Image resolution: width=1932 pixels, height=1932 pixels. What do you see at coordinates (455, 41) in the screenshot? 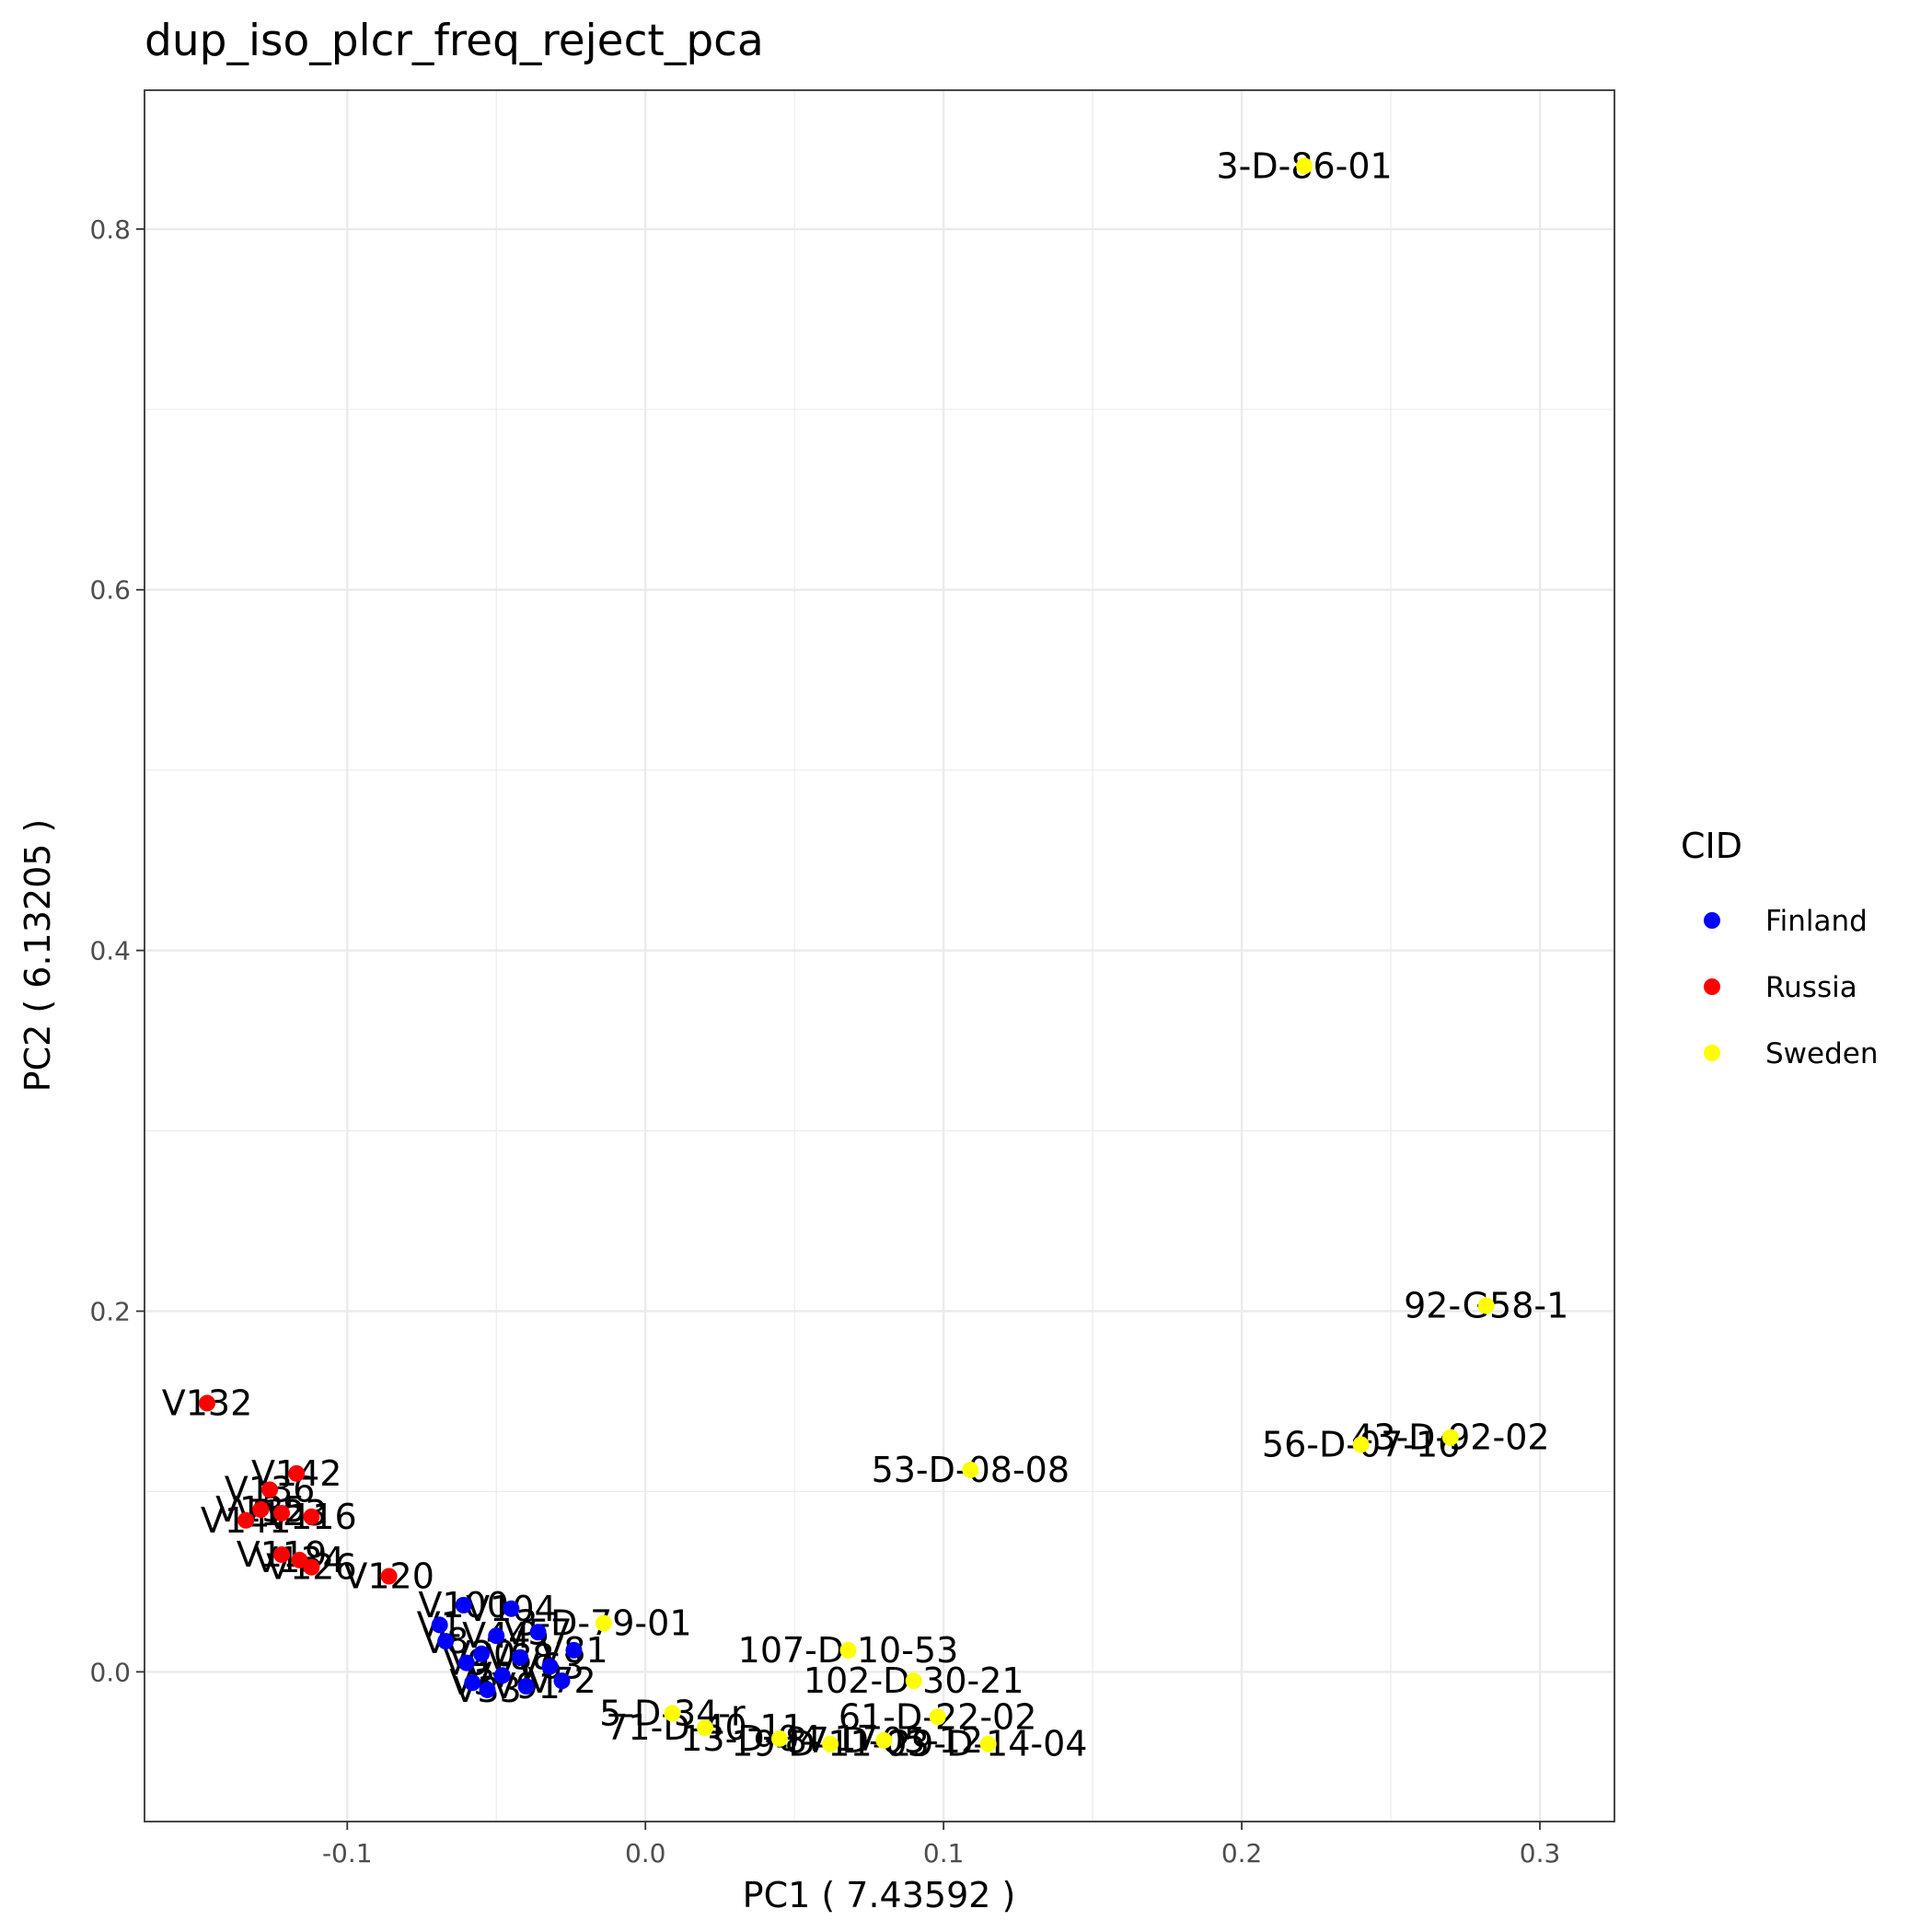
I see `chart-title: dup_iso_plcr_freq_reject_pca` at bounding box center [455, 41].